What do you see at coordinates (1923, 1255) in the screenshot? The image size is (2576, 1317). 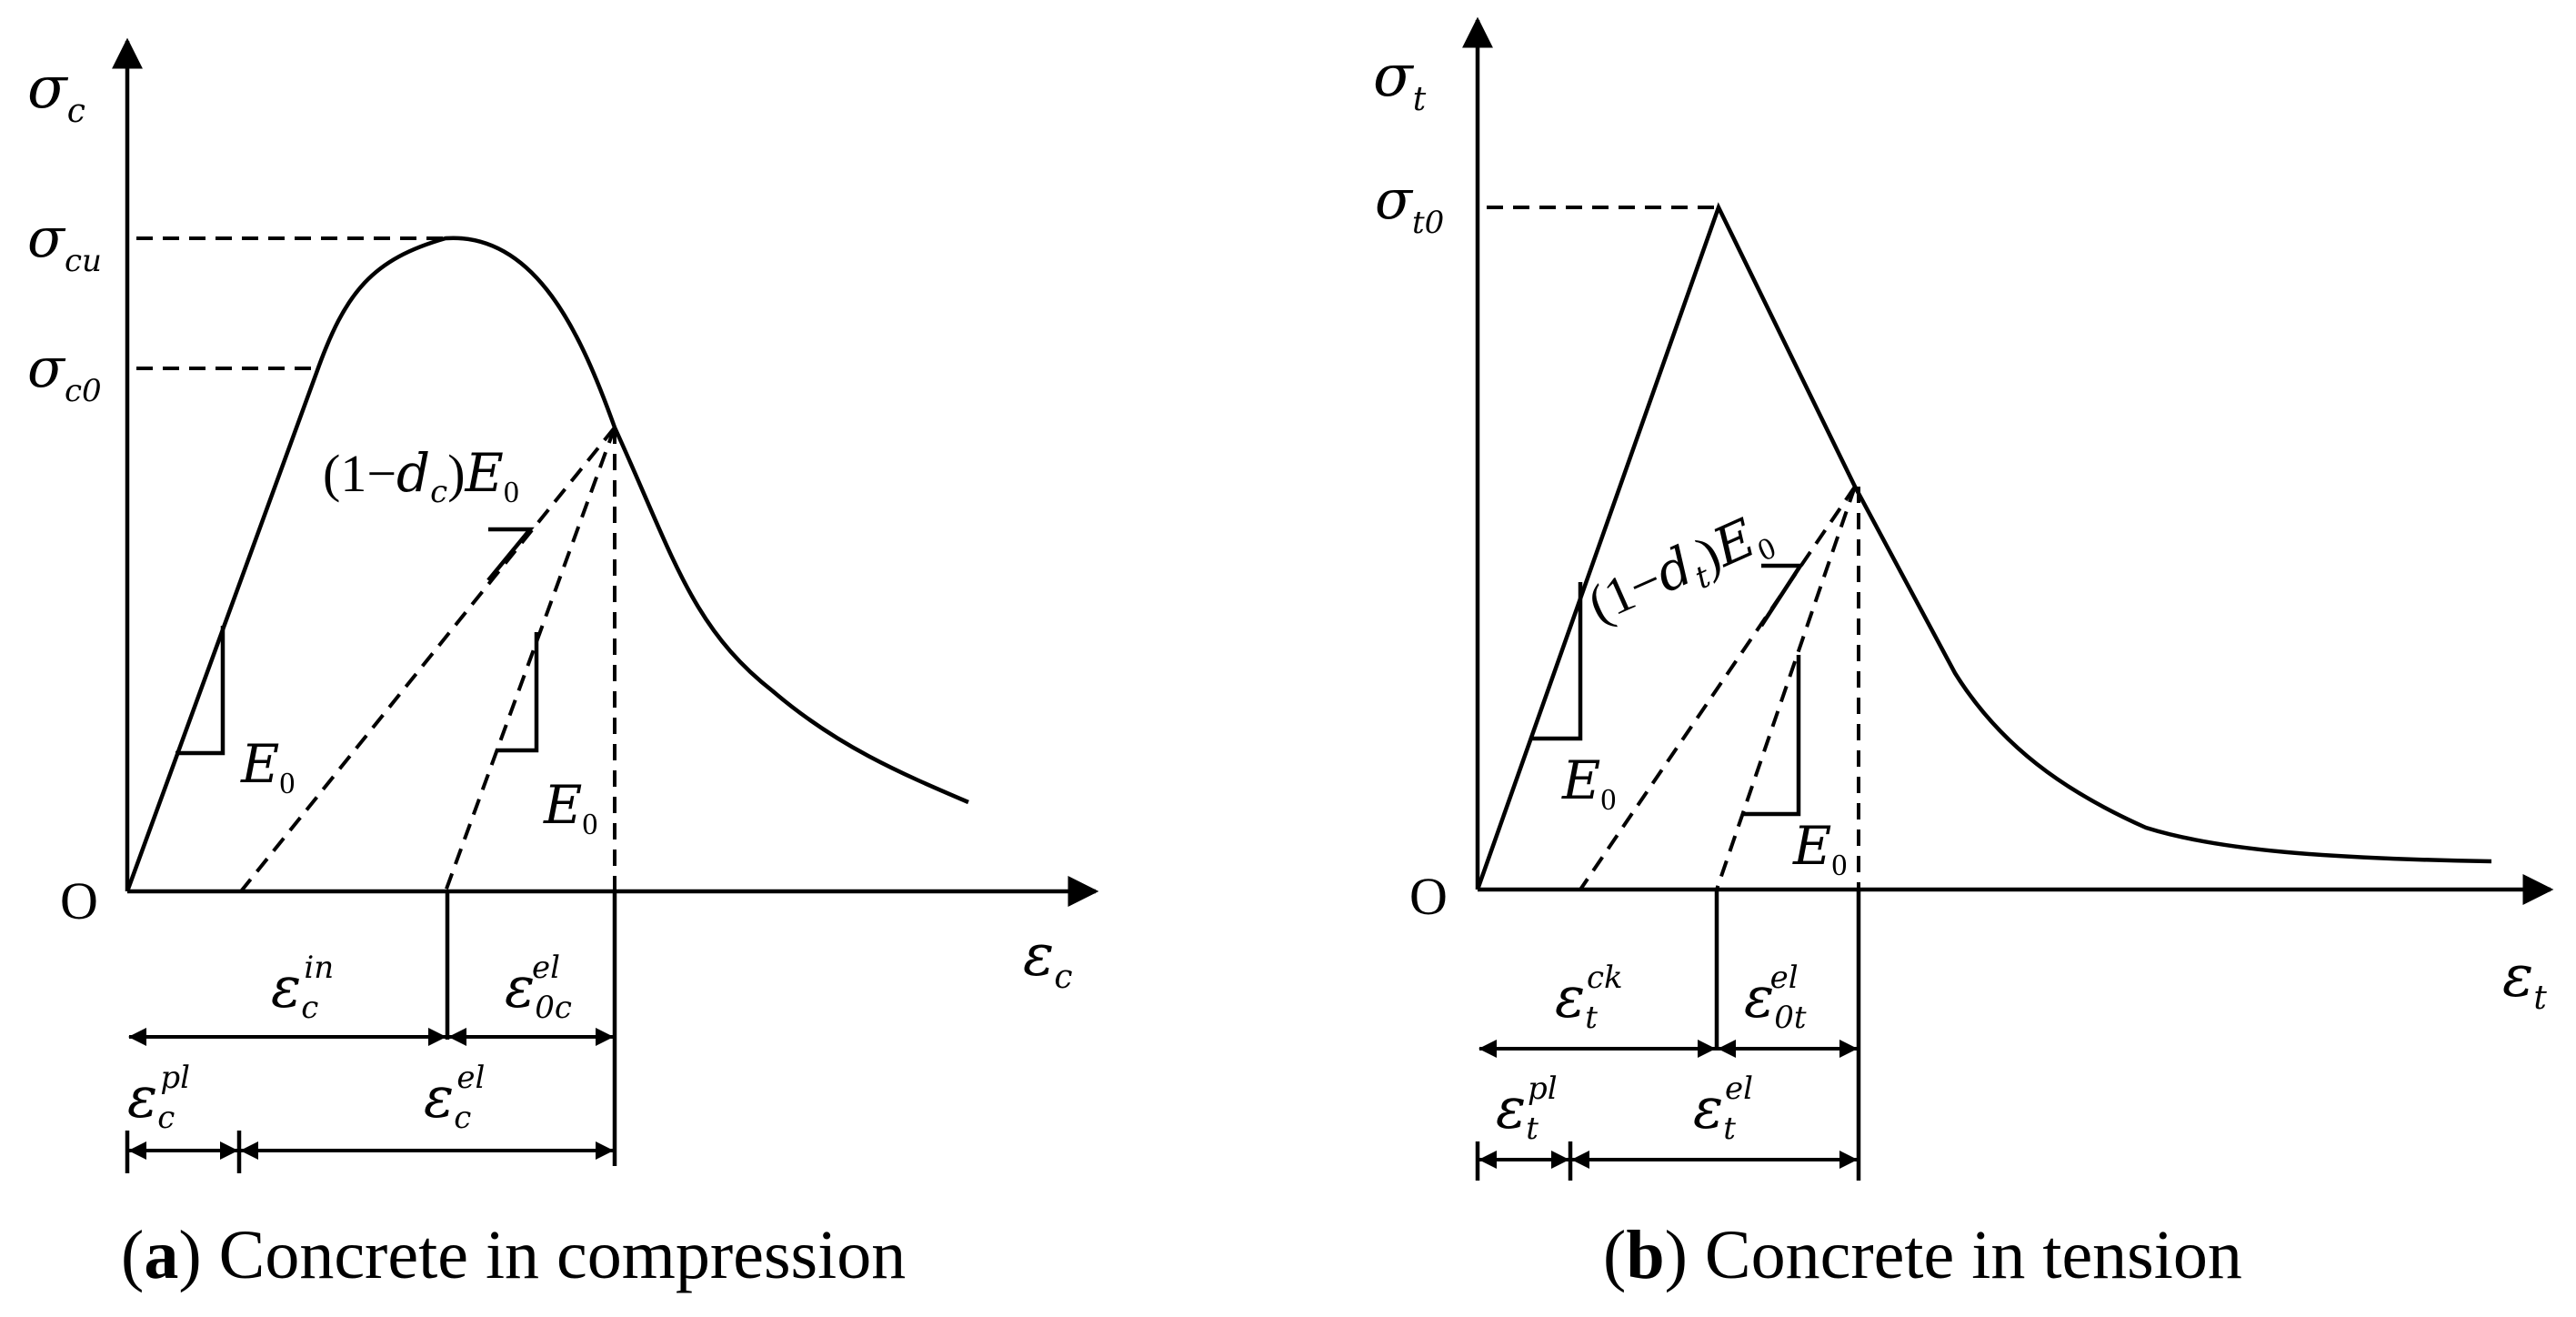 I see `b-caption: (b) Concrete in tension` at bounding box center [1923, 1255].